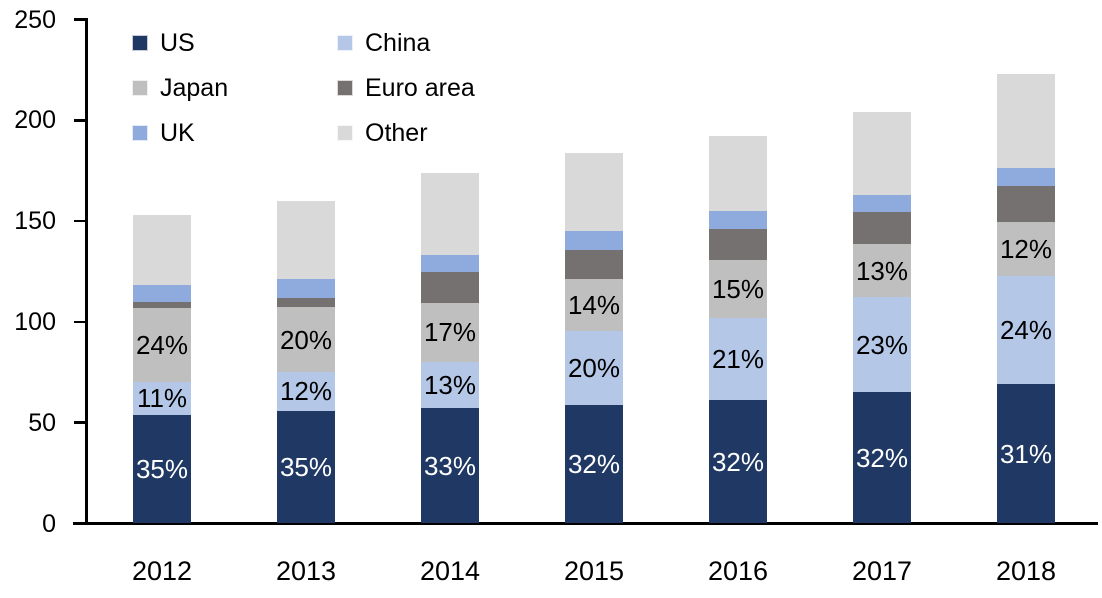 The image size is (1102, 598). Describe the element at coordinates (738, 571) in the screenshot. I see `x-axis-label: 2016` at that location.